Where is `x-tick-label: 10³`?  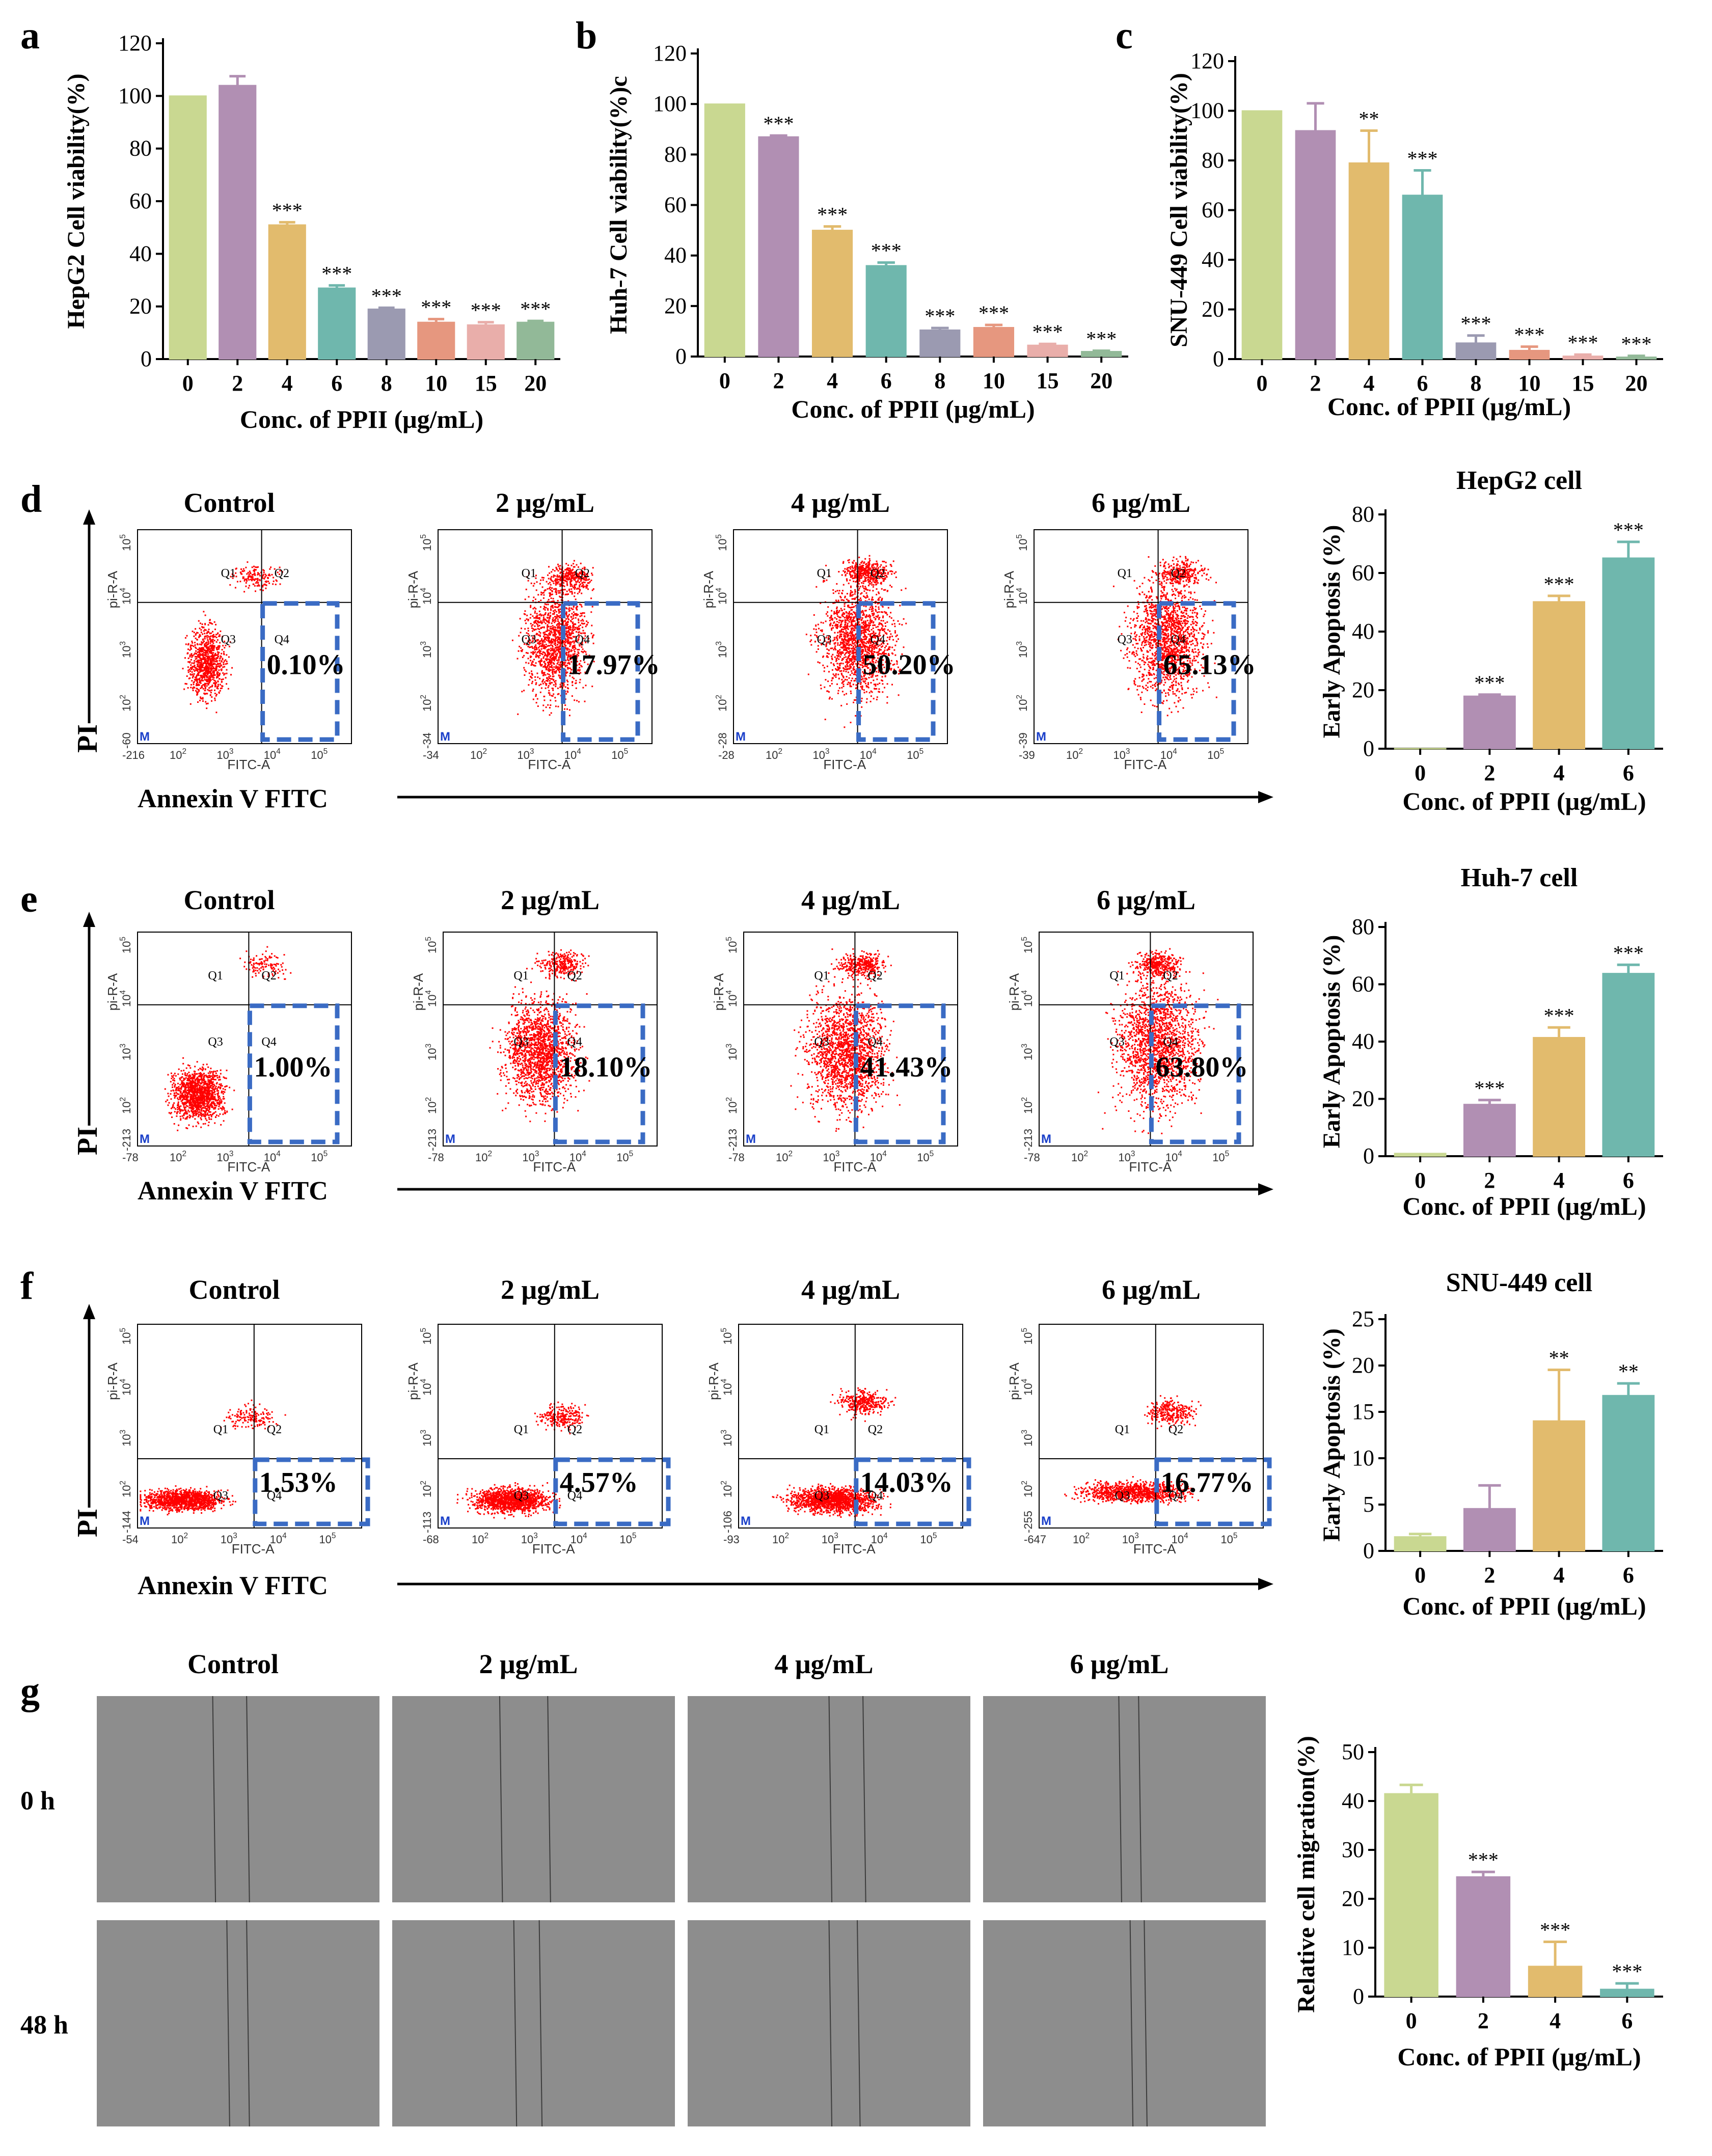
x-tick-label: 10³ is located at coordinates (830, 1539).